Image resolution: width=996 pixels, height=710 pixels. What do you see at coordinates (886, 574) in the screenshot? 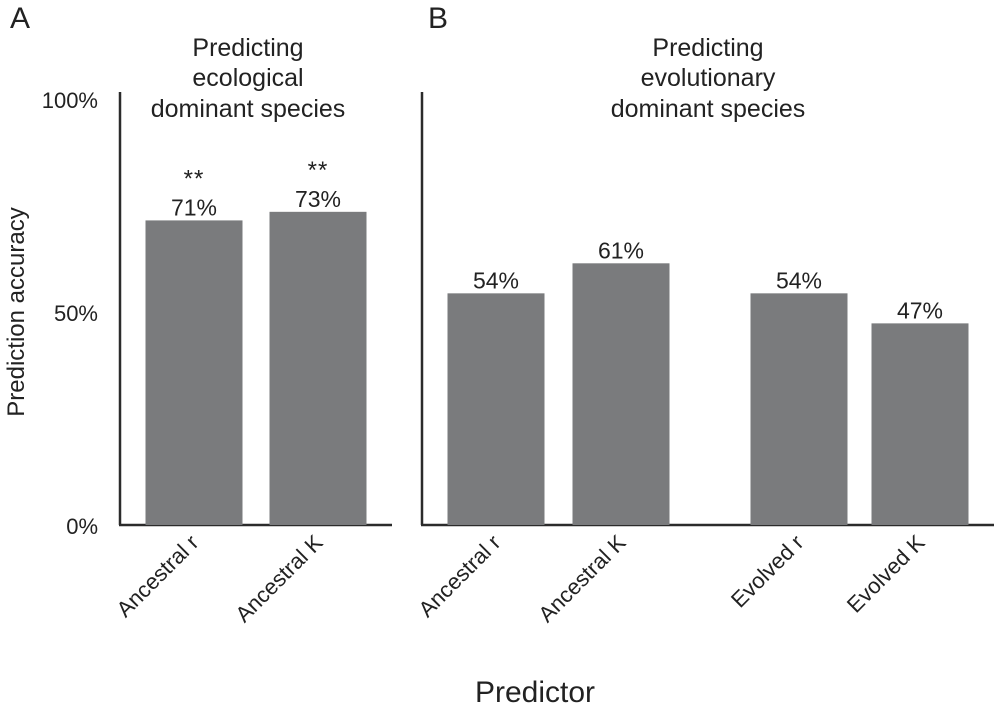
I see `panel-b-category-label-4: Evolved K` at bounding box center [886, 574].